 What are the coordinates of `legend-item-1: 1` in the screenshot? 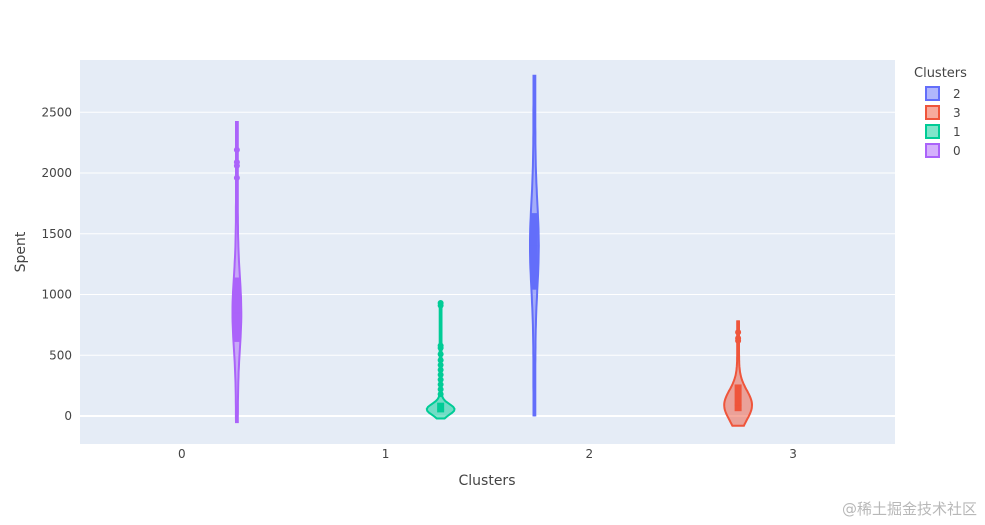 It's located at (943, 131).